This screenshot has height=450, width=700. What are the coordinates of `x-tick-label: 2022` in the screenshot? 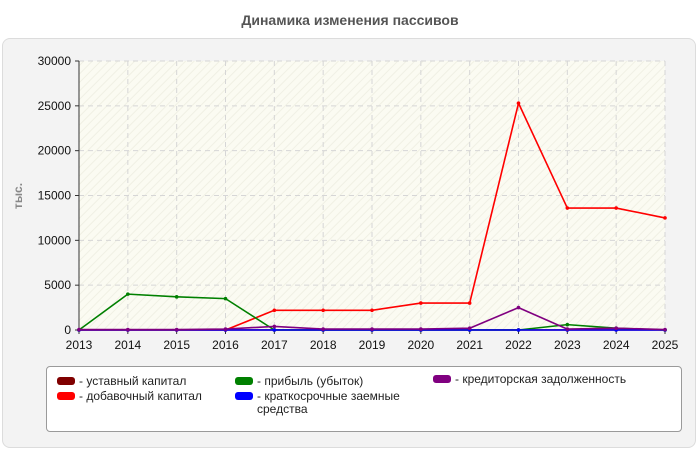 It's located at (518, 345).